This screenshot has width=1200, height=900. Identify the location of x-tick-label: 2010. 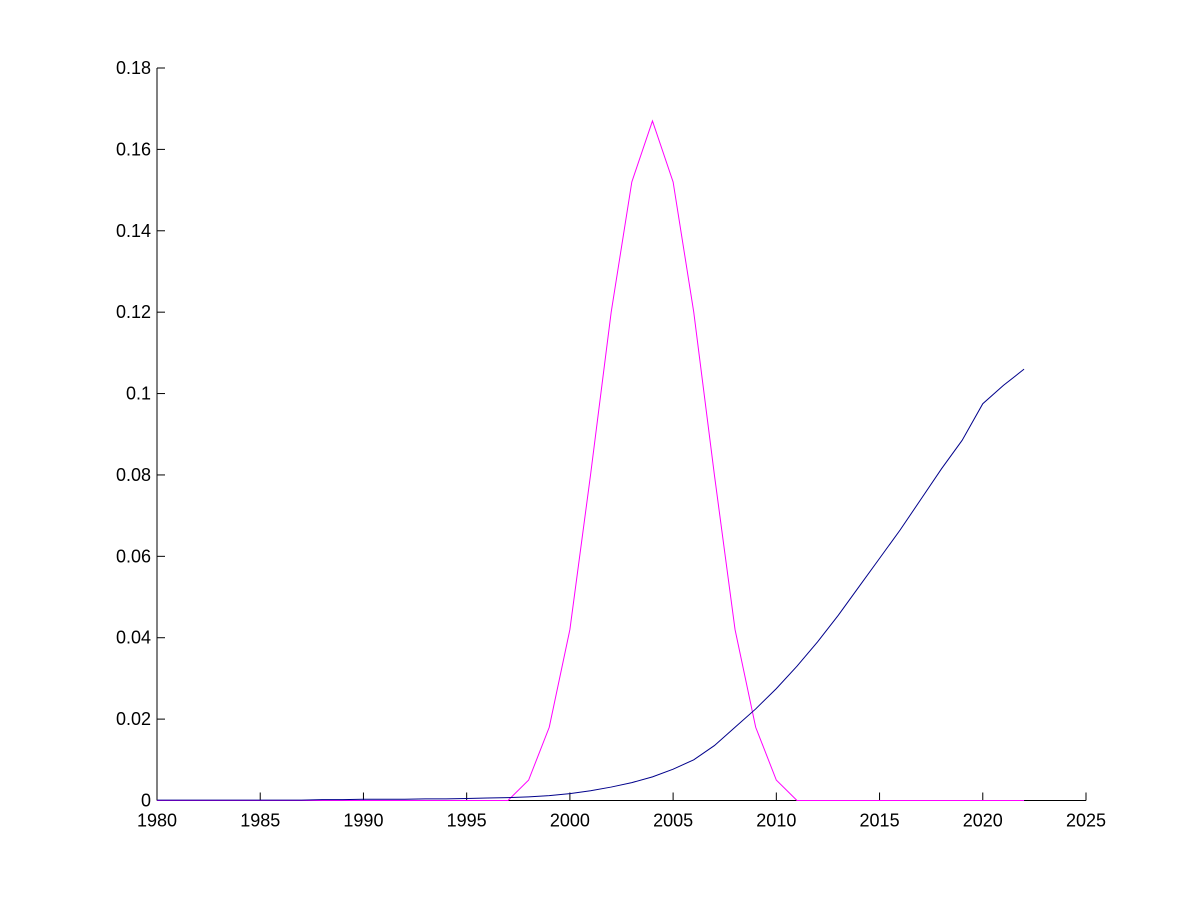
(776, 821).